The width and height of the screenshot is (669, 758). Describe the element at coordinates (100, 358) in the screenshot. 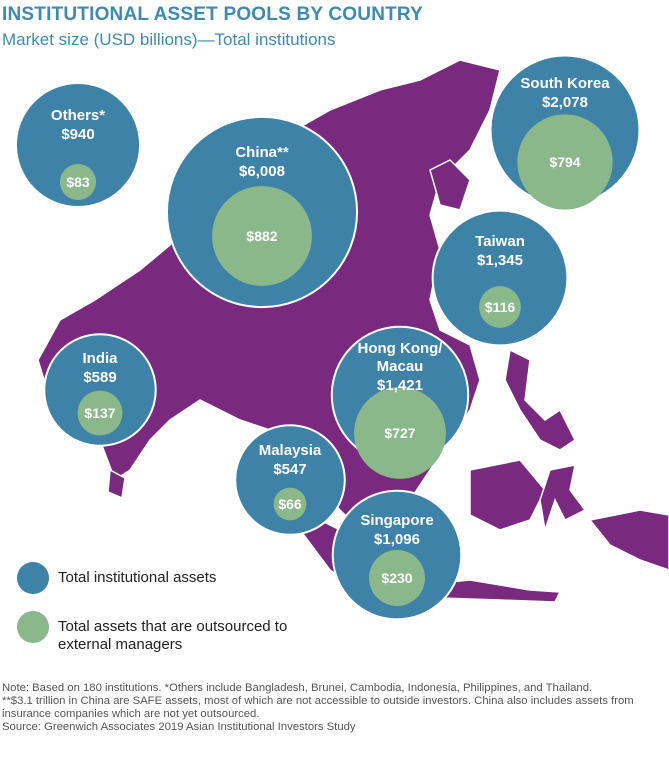

I see `bubble-label: India` at that location.